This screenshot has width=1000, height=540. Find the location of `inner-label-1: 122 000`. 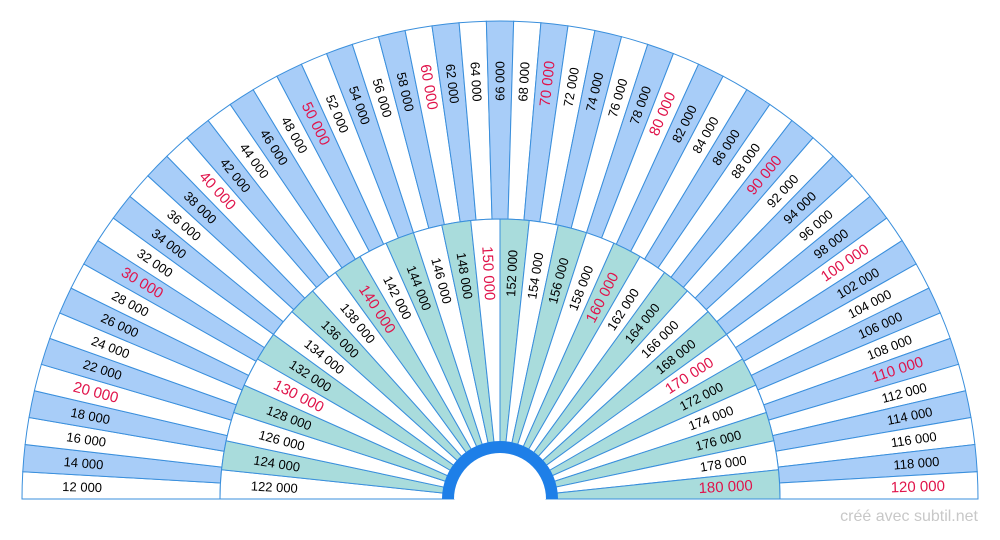

inner-label-1: 122 000 is located at coordinates (274, 486).